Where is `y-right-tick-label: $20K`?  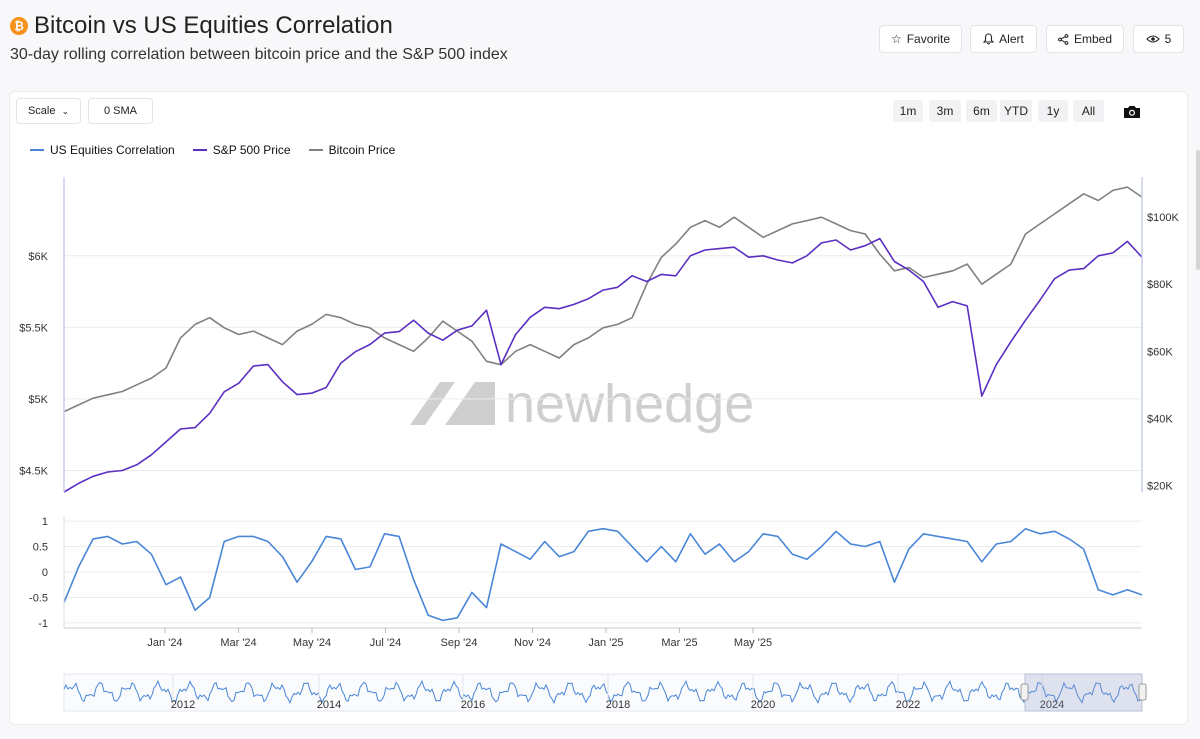 y-right-tick-label: $20K is located at coordinates (1160, 486).